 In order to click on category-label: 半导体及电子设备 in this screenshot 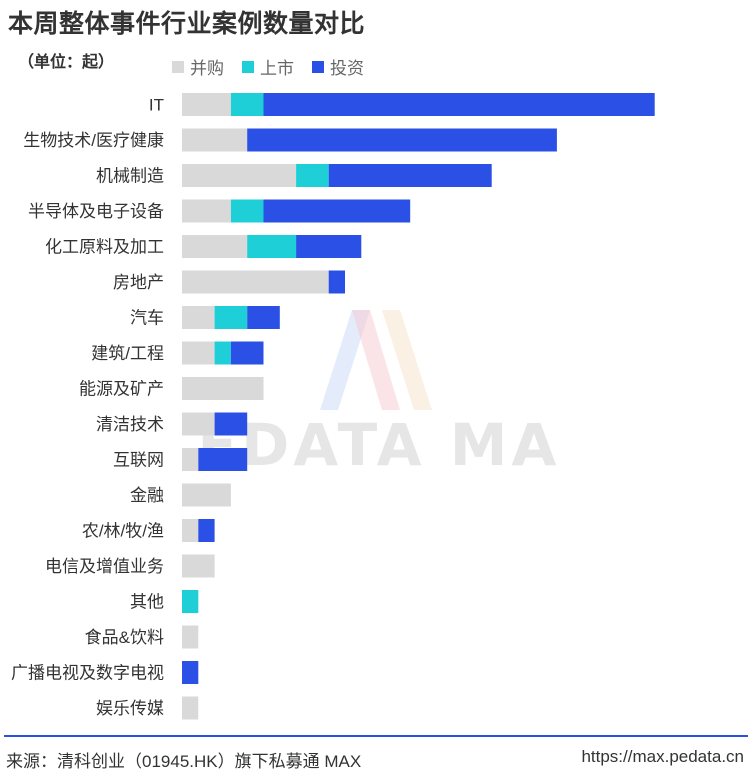, I will do `click(96, 211)`.